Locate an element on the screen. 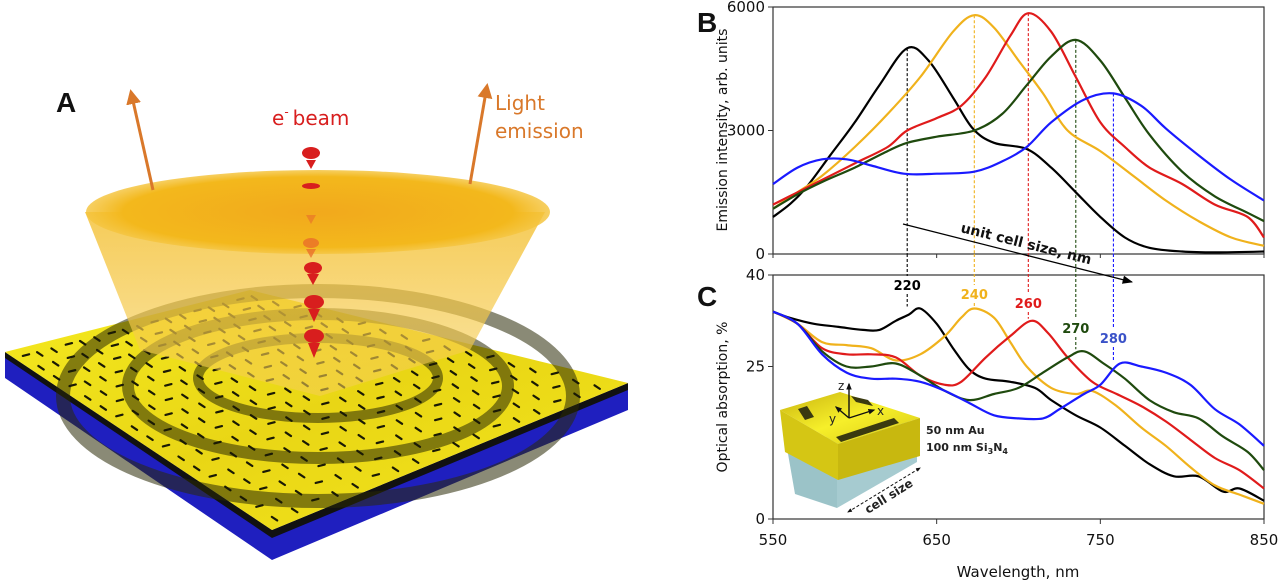  light-emission-label-line1: Light is located at coordinates (520, 103).